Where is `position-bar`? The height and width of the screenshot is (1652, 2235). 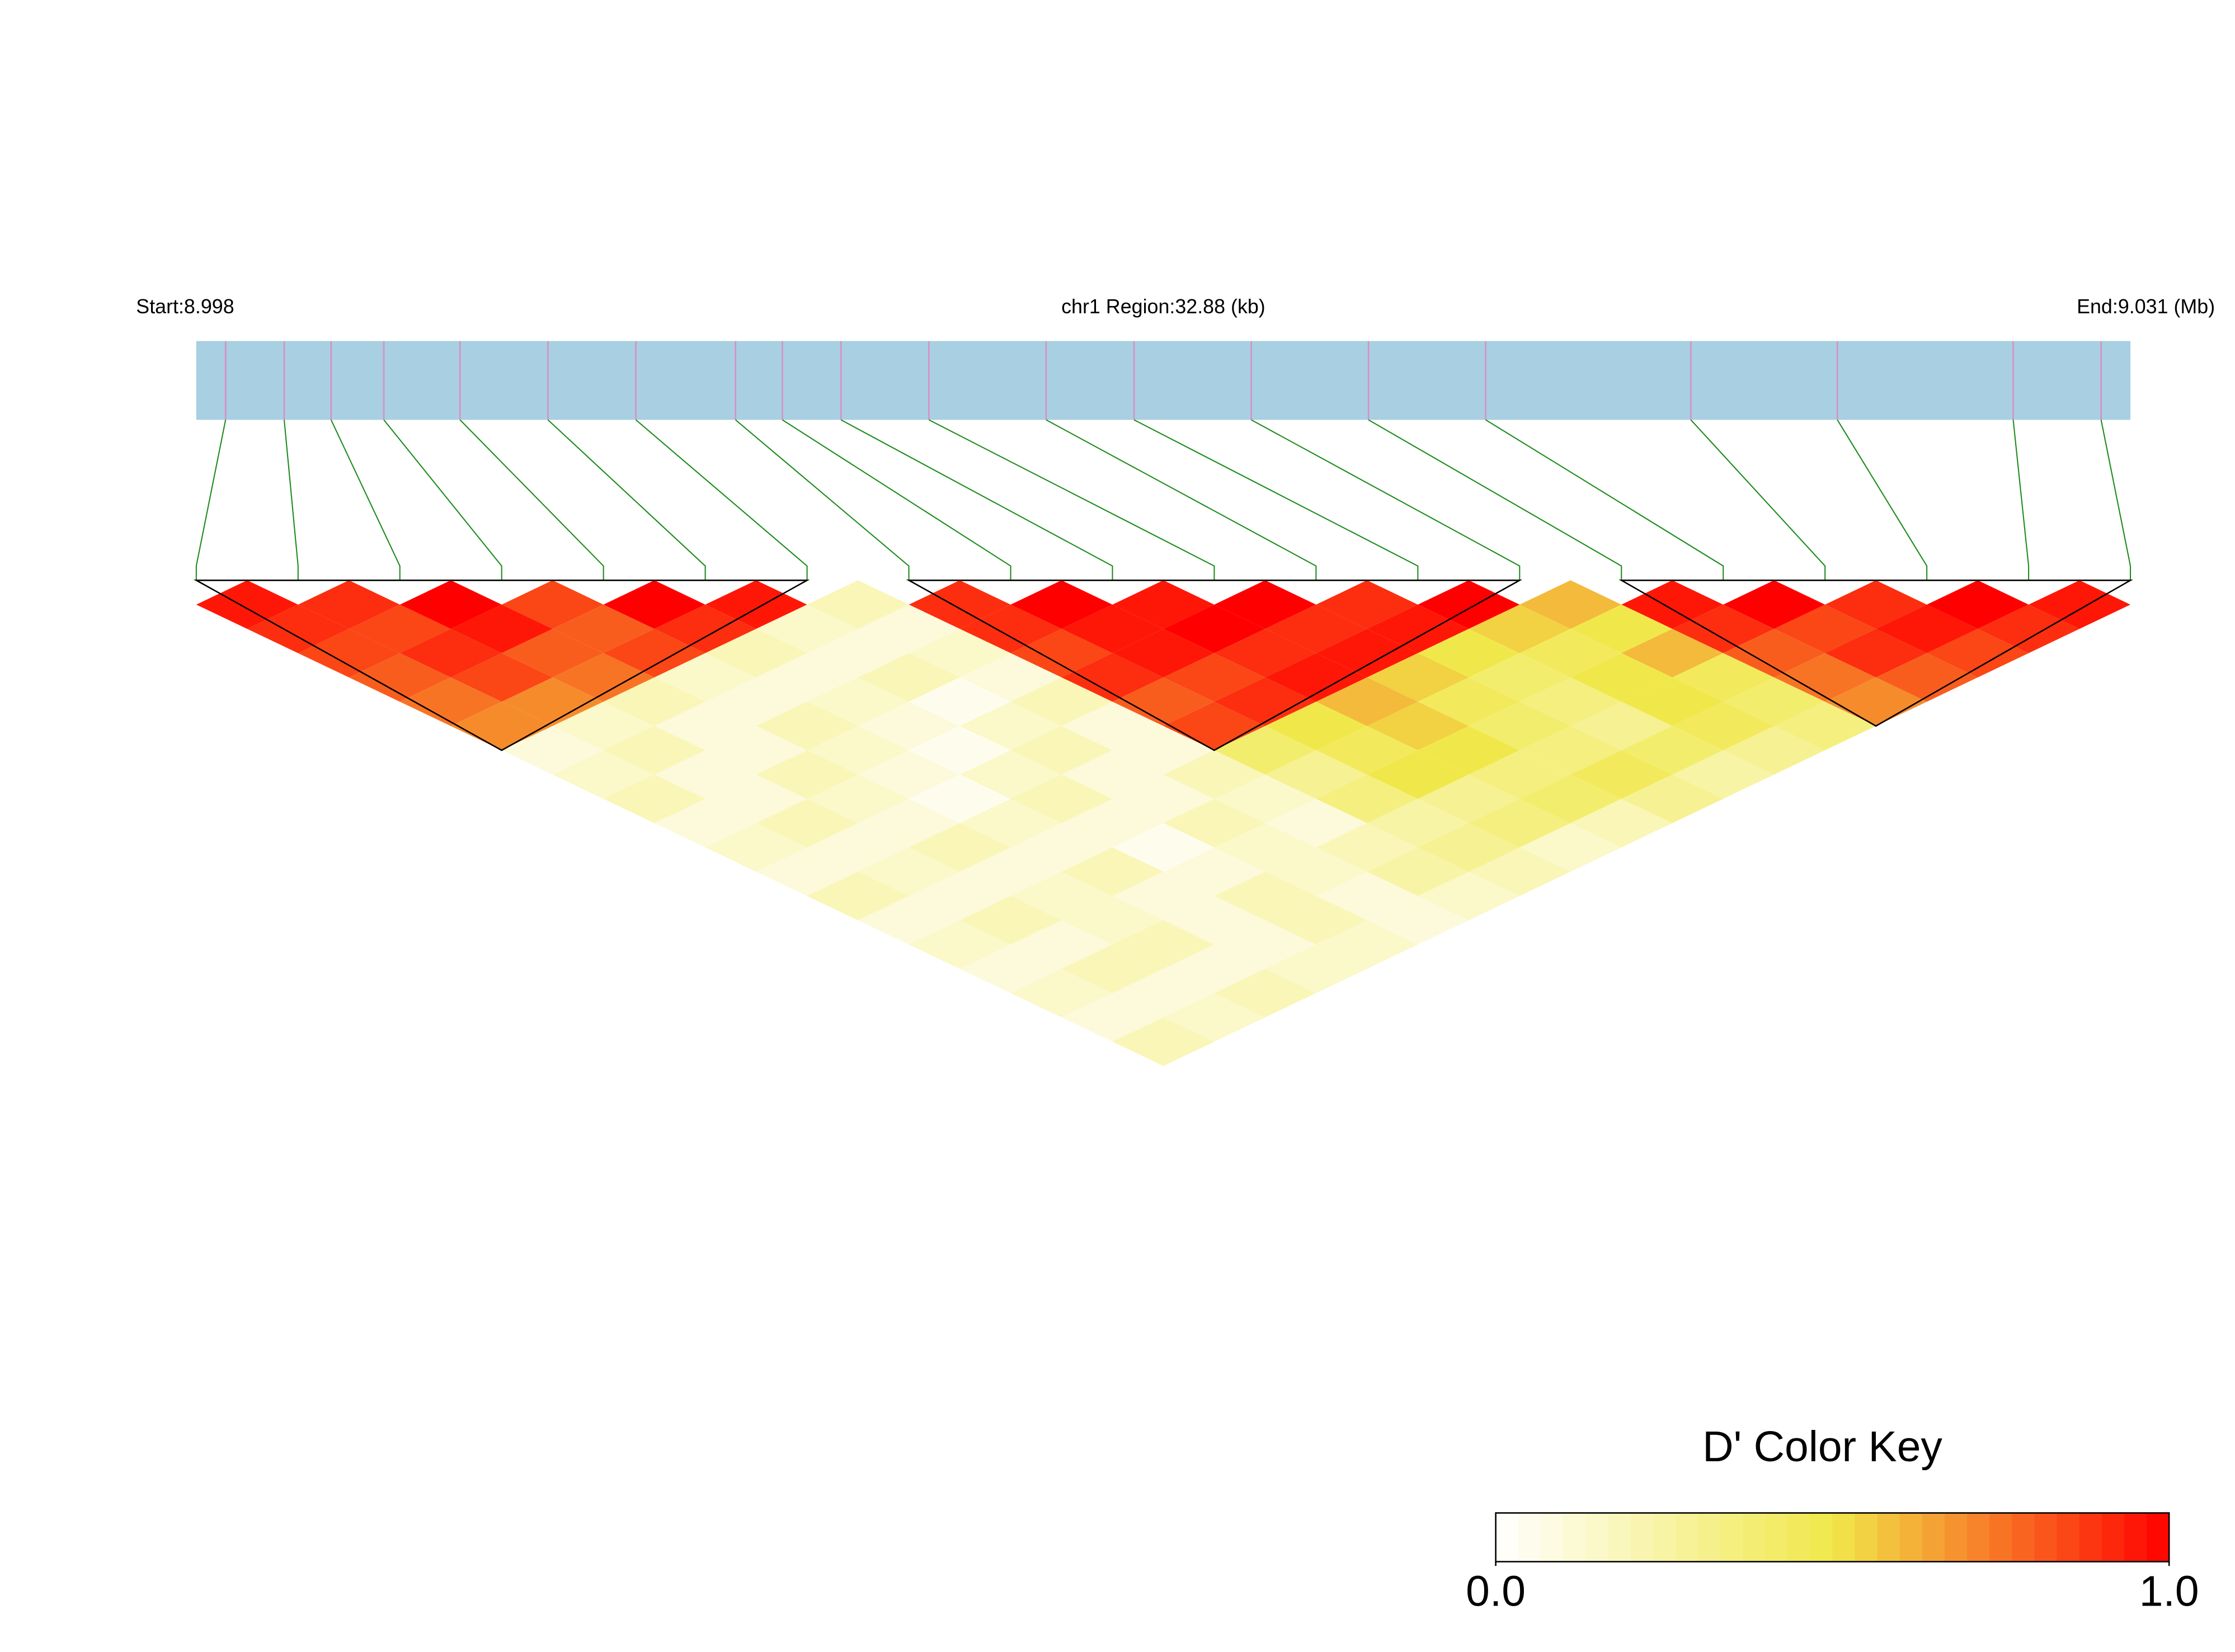
position-bar is located at coordinates (1163, 381).